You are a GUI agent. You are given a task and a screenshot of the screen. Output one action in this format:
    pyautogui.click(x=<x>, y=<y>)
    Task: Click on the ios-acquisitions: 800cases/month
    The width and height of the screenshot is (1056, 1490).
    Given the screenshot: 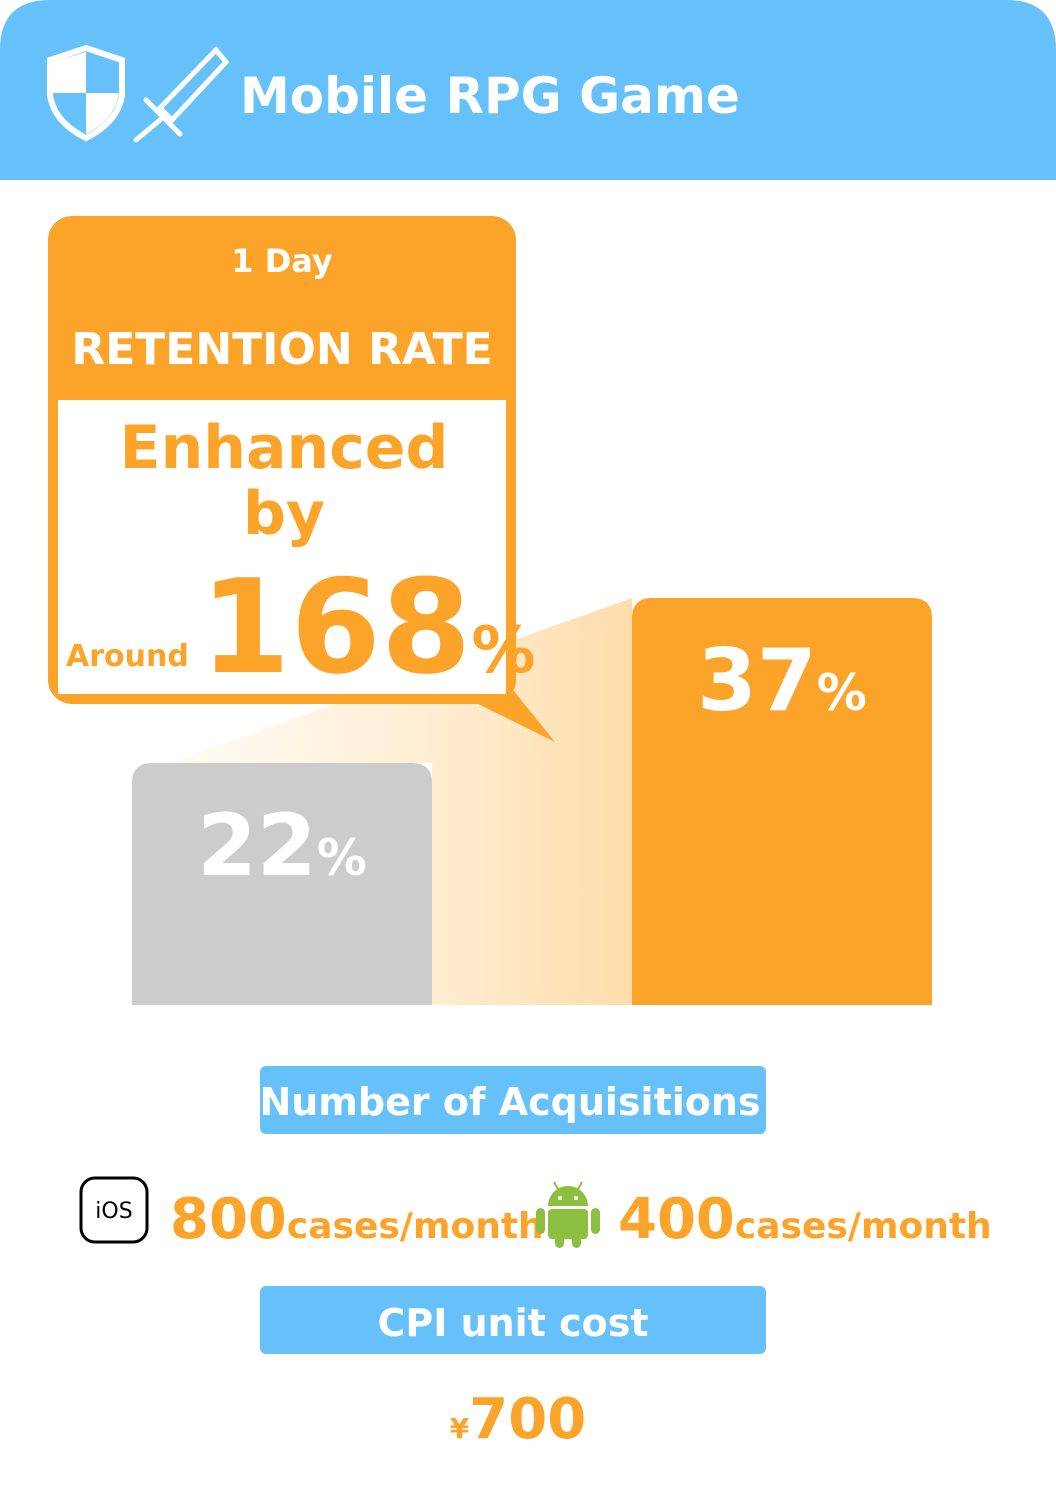 What is the action you would take?
    pyautogui.click(x=357, y=1219)
    